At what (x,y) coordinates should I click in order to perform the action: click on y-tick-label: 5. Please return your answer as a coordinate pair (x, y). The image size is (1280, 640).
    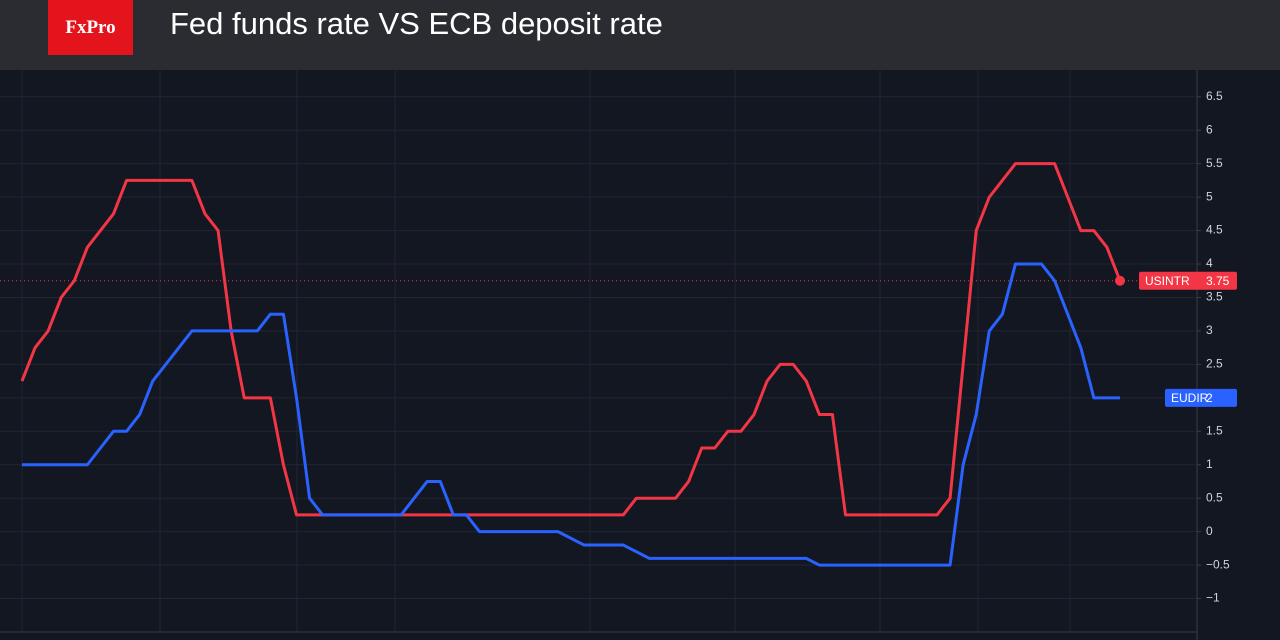
    Looking at the image, I should click on (1209, 196).